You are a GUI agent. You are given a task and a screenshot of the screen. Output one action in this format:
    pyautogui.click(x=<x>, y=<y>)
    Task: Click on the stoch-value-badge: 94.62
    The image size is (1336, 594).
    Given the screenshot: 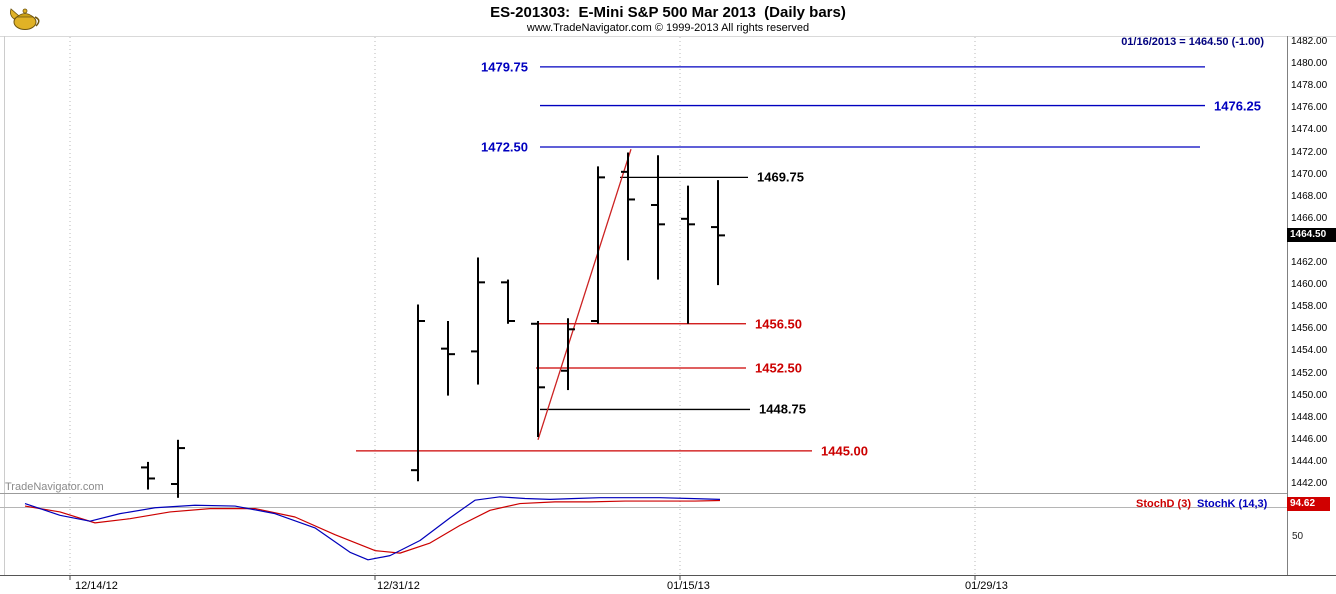 What is the action you would take?
    pyautogui.click(x=1308, y=504)
    